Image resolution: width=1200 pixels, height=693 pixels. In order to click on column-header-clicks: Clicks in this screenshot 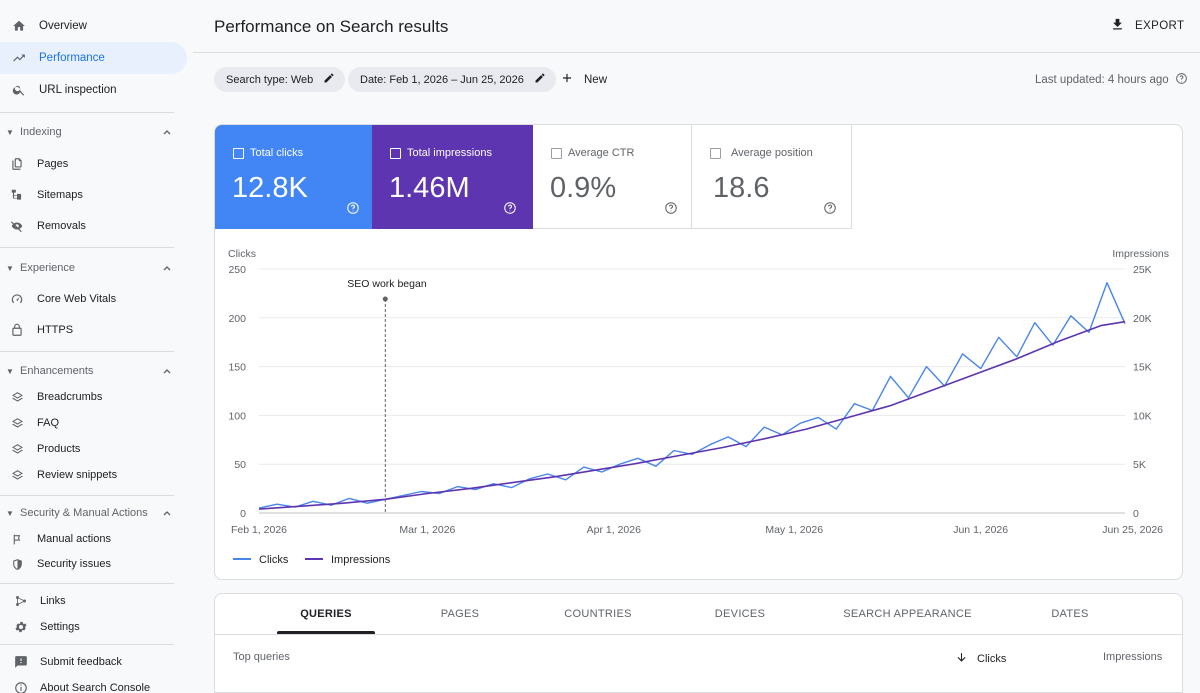, I will do `click(980, 659)`.